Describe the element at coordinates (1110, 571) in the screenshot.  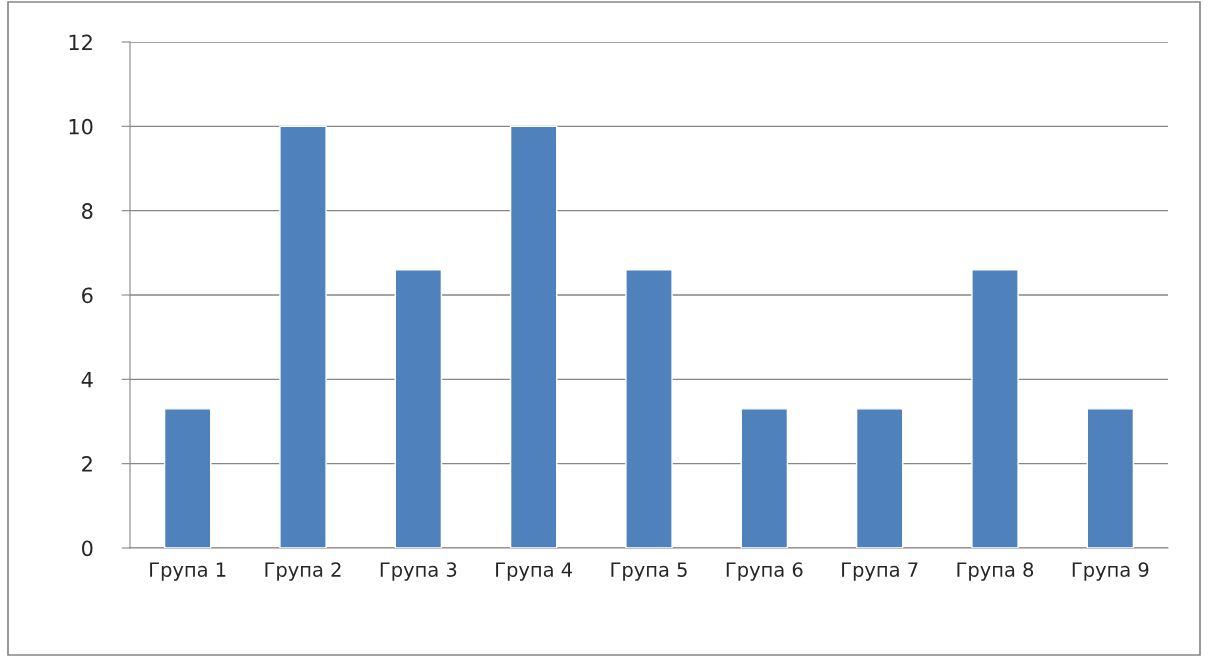
I see `x-tick-label: Група 9` at that location.